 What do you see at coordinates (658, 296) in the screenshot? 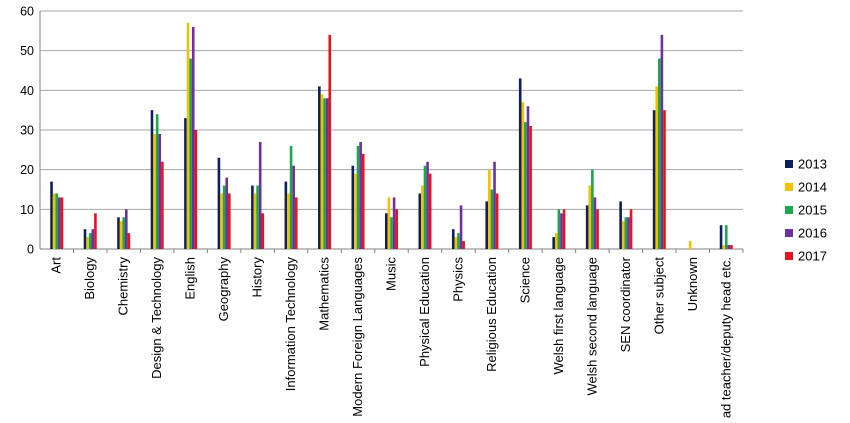
I see `x-category-label: Other subject` at bounding box center [658, 296].